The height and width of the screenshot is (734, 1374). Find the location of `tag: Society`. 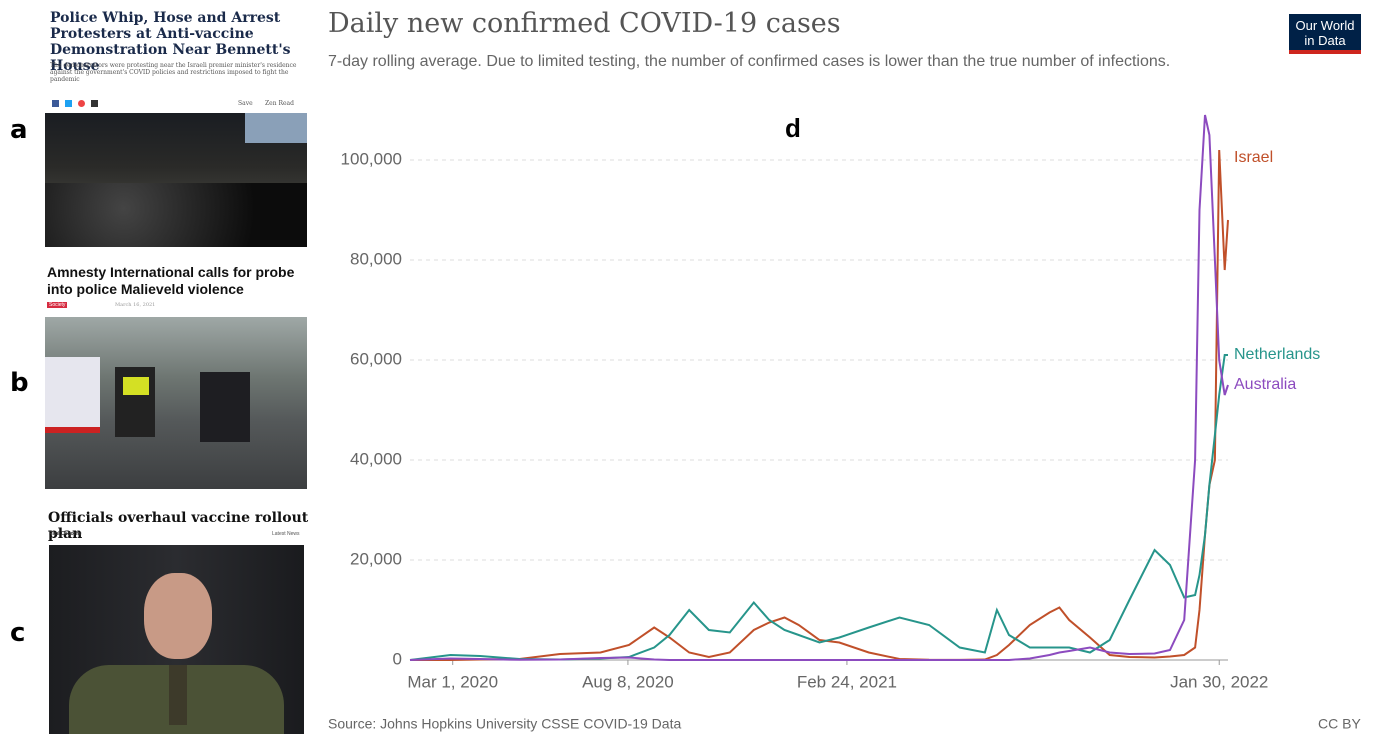

tag: Society is located at coordinates (57, 305).